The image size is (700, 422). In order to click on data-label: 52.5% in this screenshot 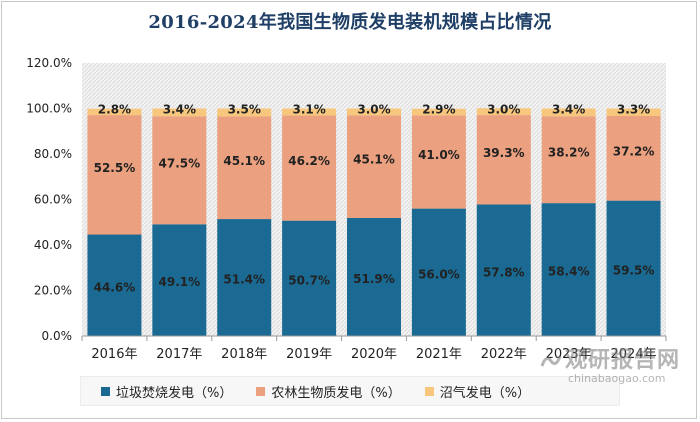, I will do `click(115, 168)`.